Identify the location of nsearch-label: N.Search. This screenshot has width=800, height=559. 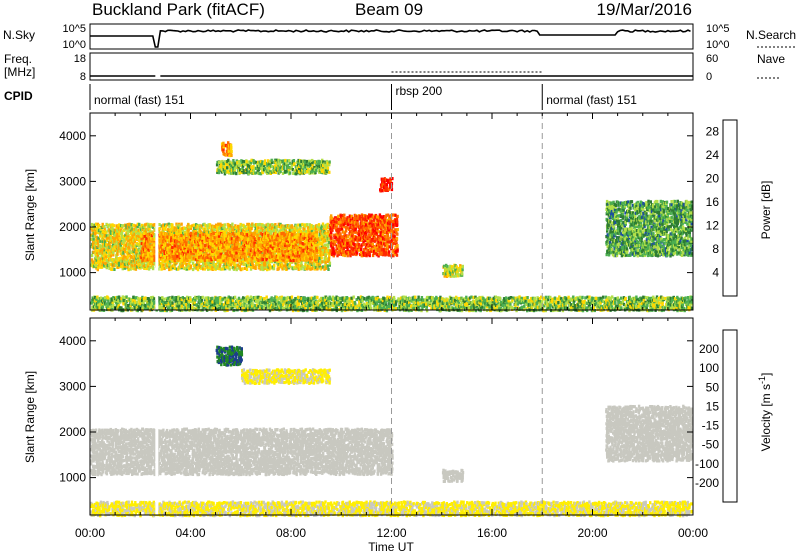
(771, 35).